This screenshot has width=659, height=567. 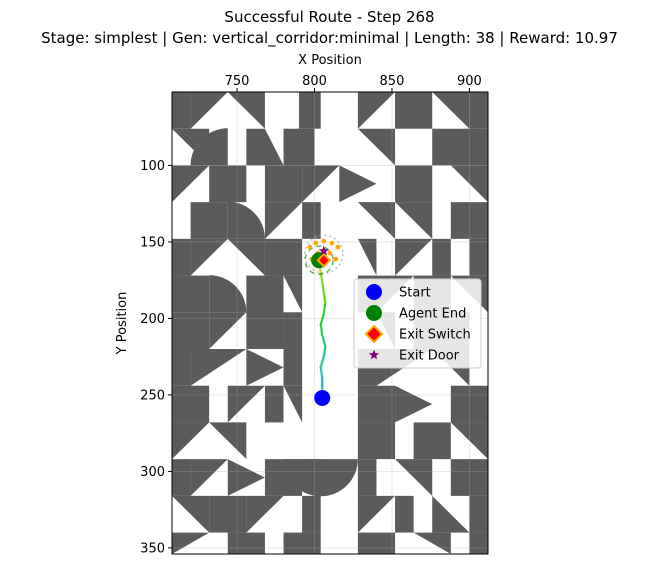 I want to click on x-tick-label: 750, so click(x=237, y=81).